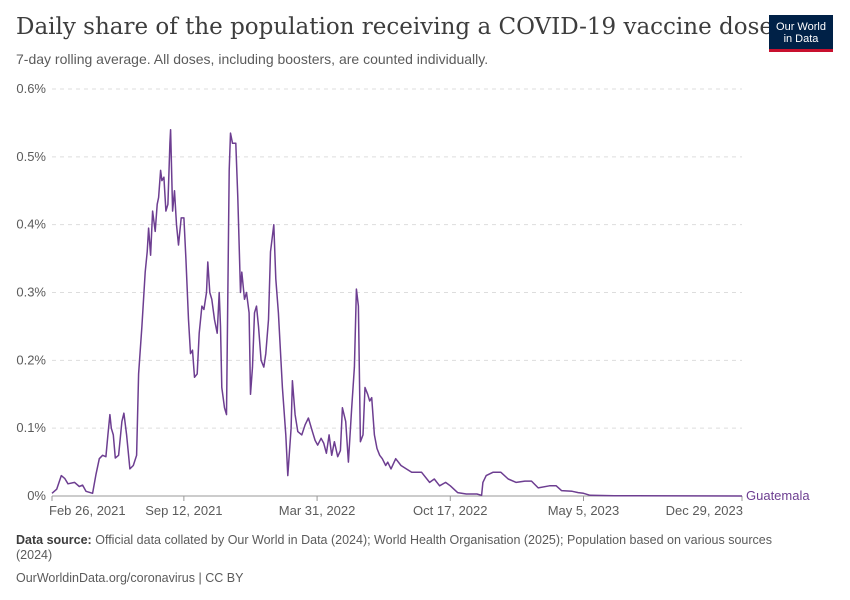 The width and height of the screenshot is (850, 600). Describe the element at coordinates (801, 27) in the screenshot. I see `logo-line-1: Our World` at that location.